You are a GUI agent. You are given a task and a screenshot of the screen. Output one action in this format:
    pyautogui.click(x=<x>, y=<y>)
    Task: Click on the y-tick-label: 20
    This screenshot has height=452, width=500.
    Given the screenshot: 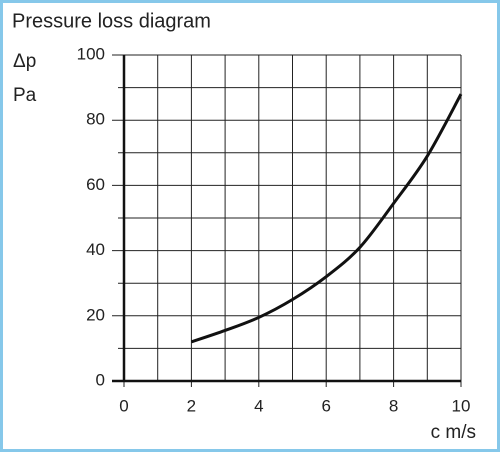 What is the action you would take?
    pyautogui.click(x=95, y=314)
    